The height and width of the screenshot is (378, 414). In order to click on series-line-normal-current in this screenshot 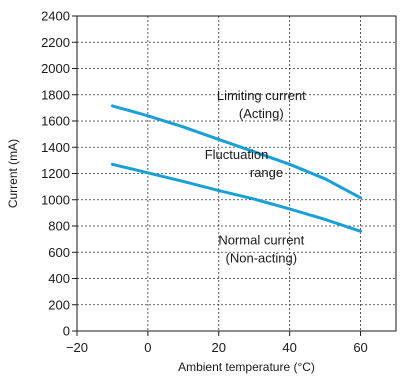, I will do `click(236, 197)`.